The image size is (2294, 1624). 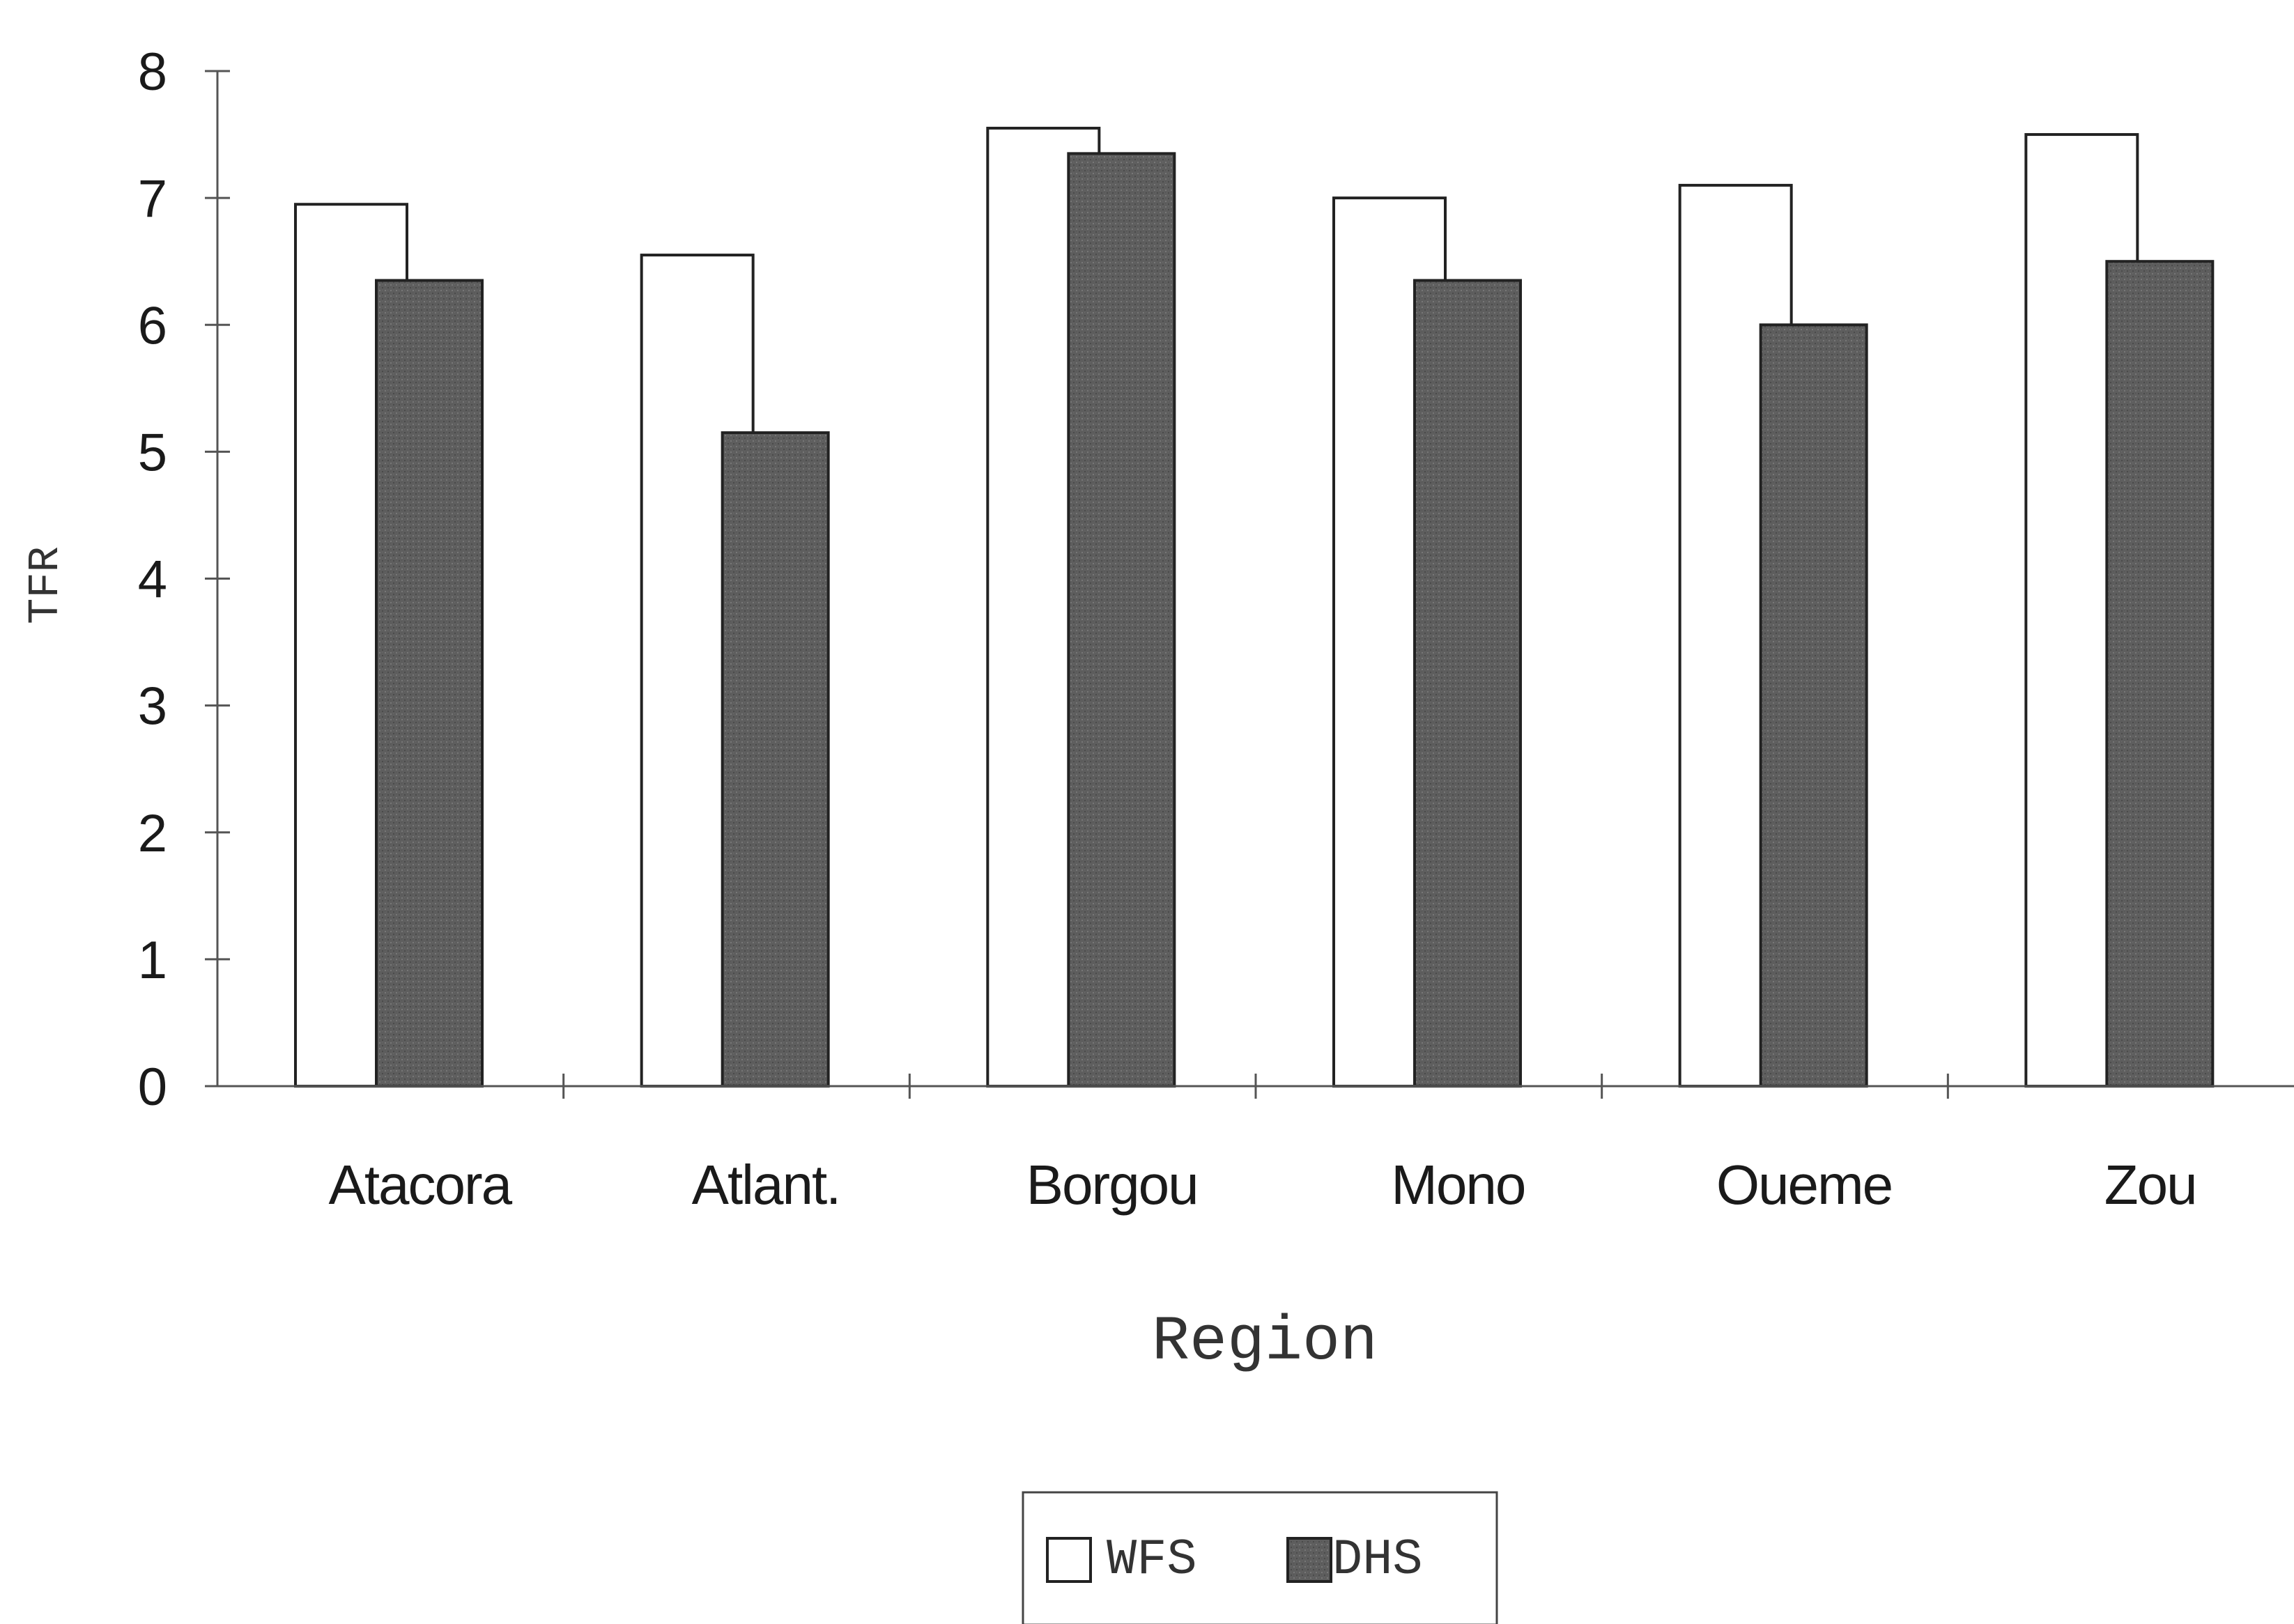 I want to click on legend-box, so click(x=1260, y=1557).